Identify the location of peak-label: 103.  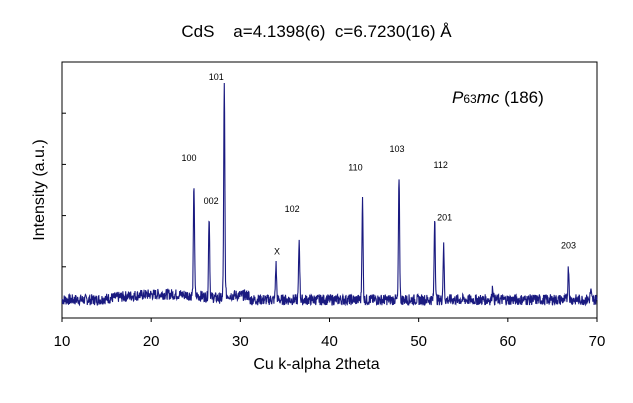
(397, 149).